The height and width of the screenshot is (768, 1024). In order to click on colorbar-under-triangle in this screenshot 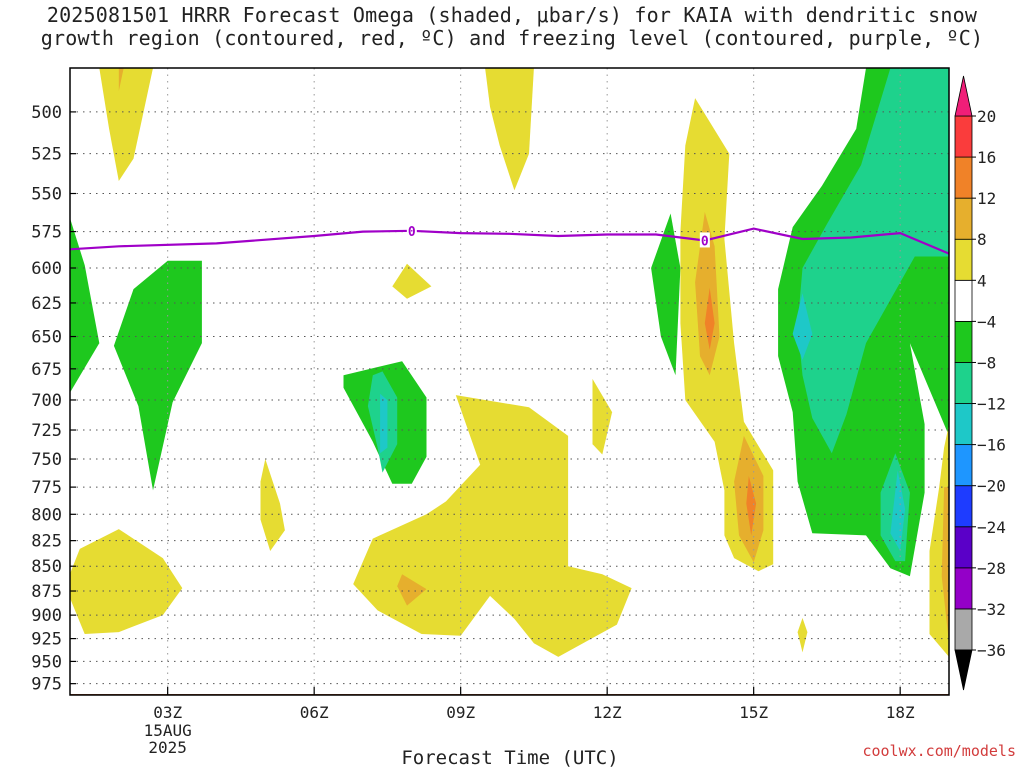, I will do `click(963, 670)`.